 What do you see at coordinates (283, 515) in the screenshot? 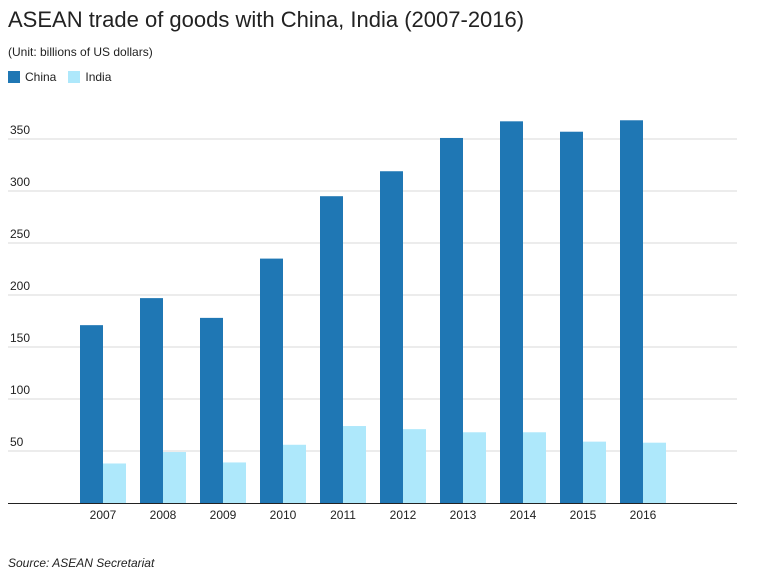
I see `x-tick-label-2010: 2010` at bounding box center [283, 515].